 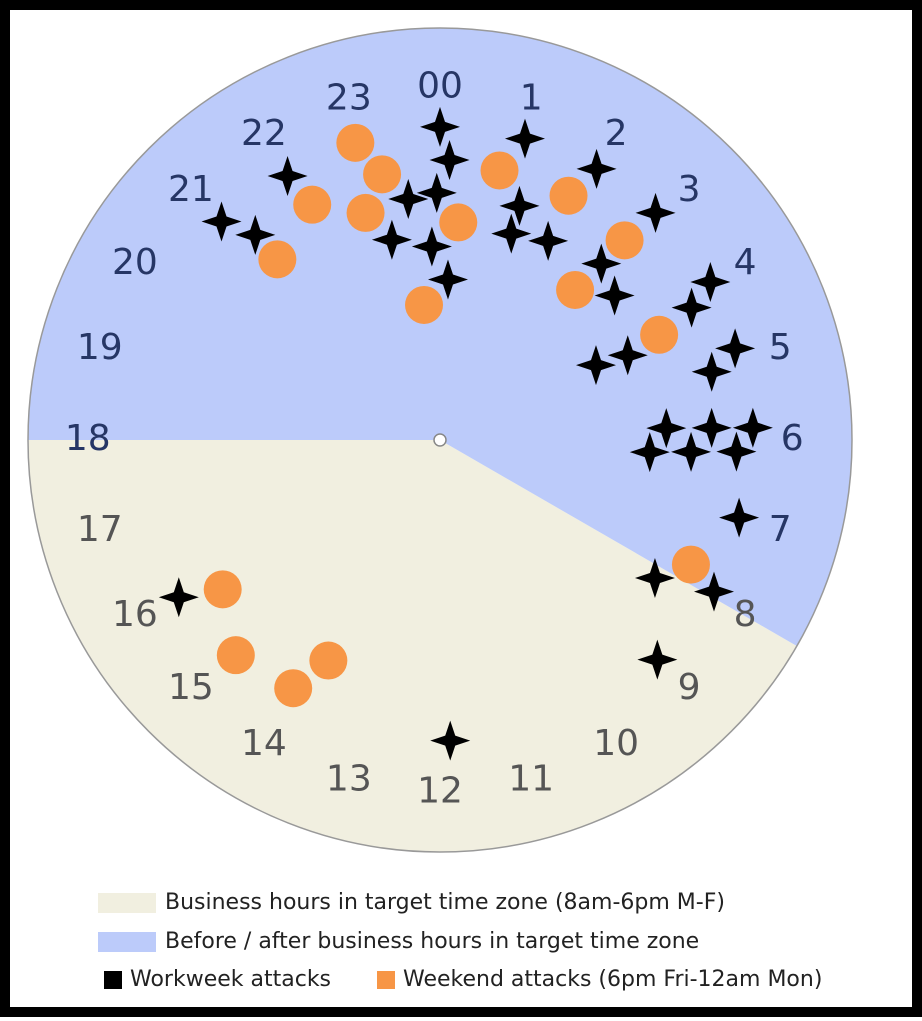 I want to click on hour-label: 2, so click(x=616, y=133).